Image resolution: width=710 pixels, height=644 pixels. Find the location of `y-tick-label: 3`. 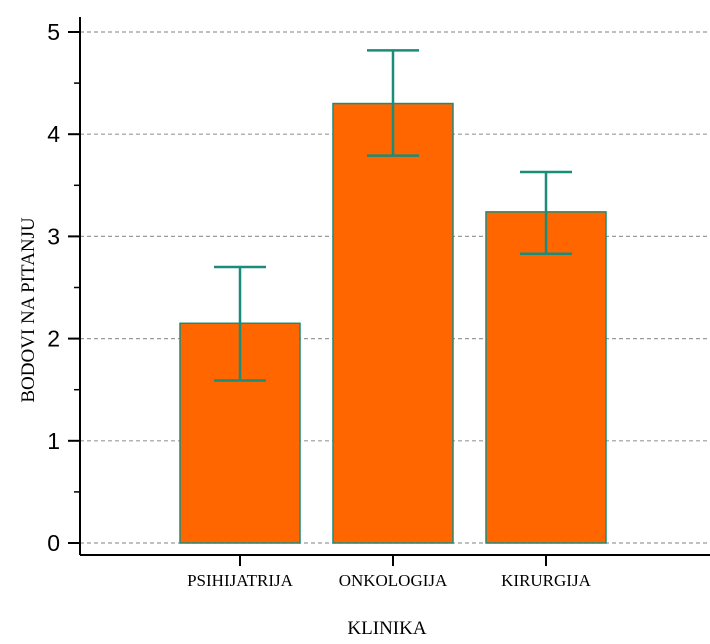

y-tick-label: 3 is located at coordinates (53, 236).